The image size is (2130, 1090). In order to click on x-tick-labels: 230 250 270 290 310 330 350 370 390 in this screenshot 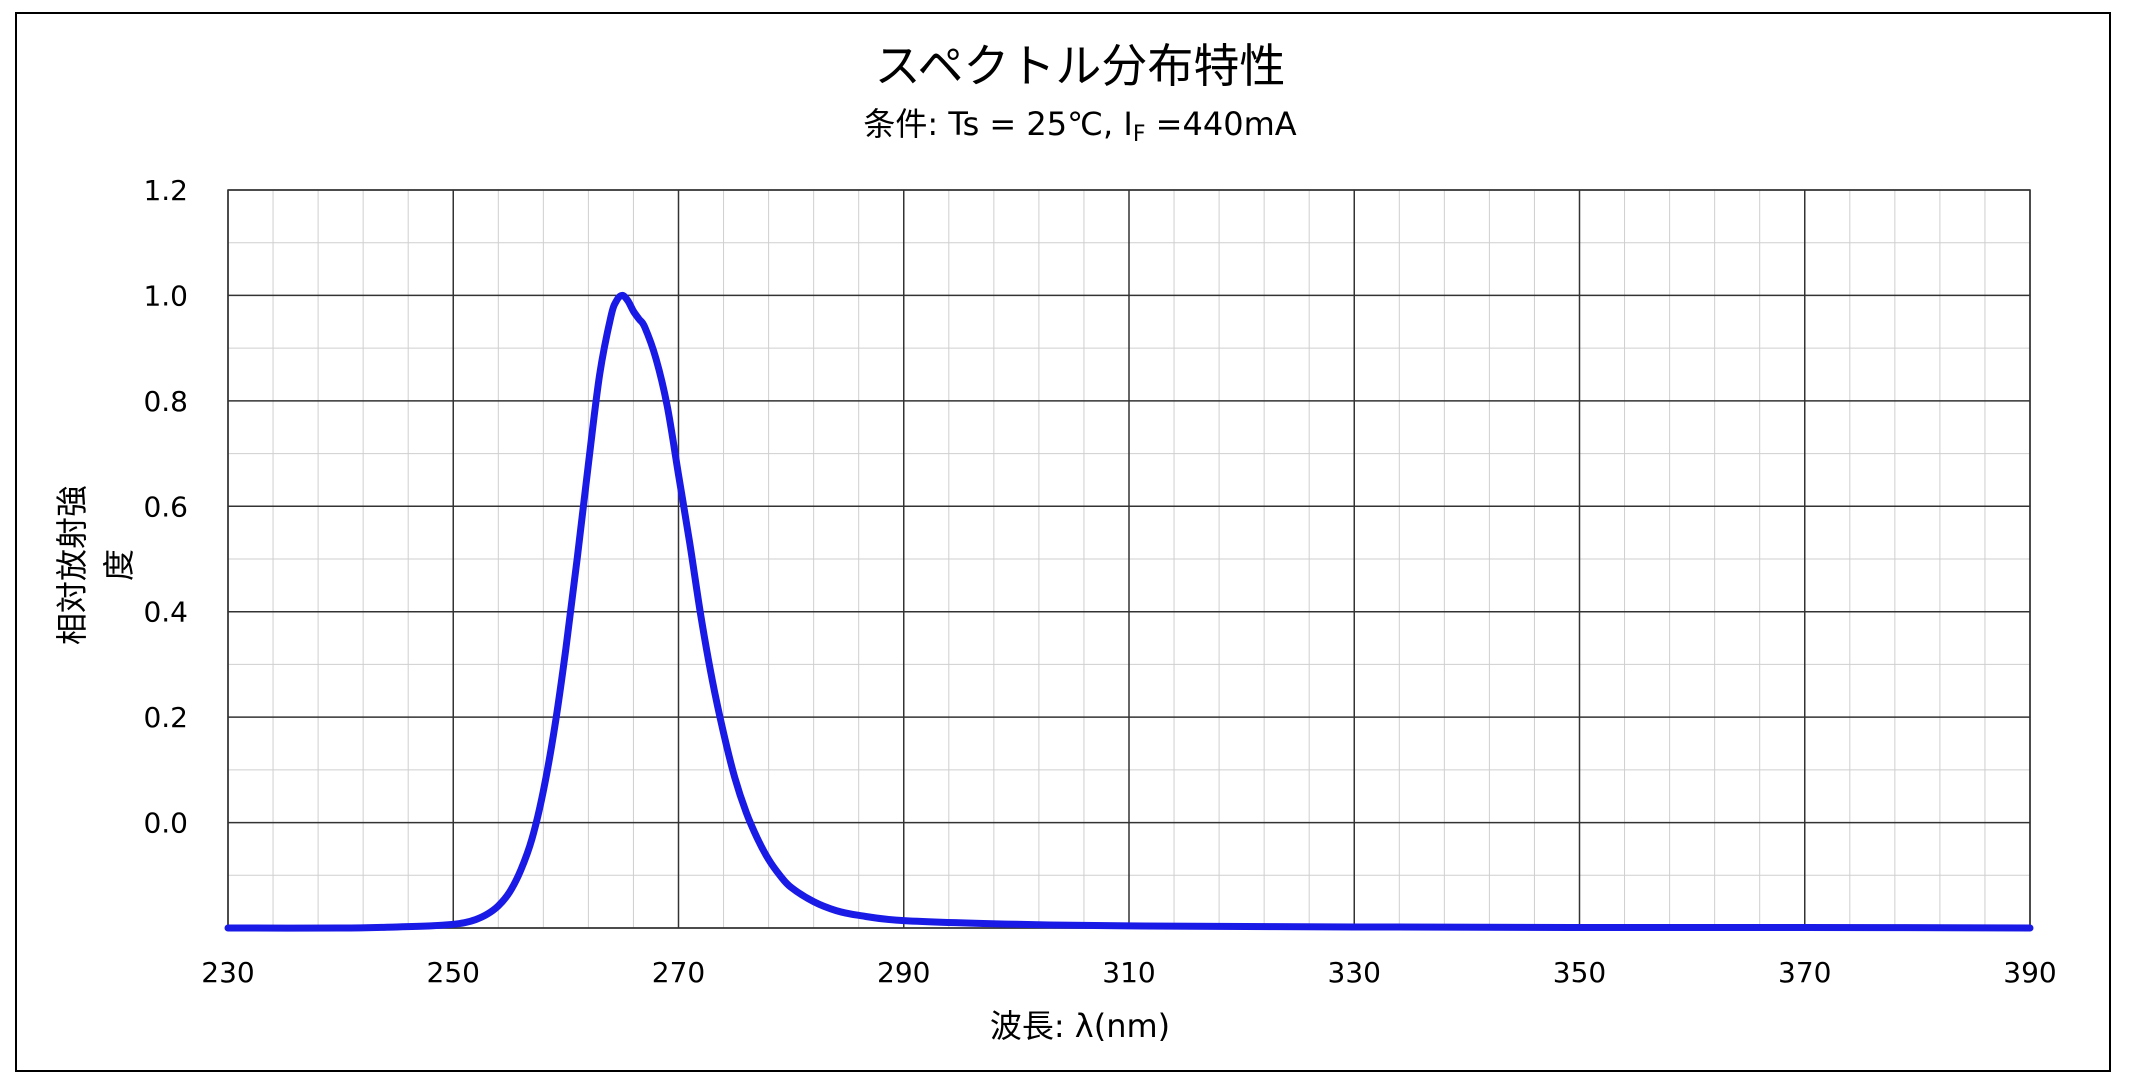, I will do `click(1128, 972)`.